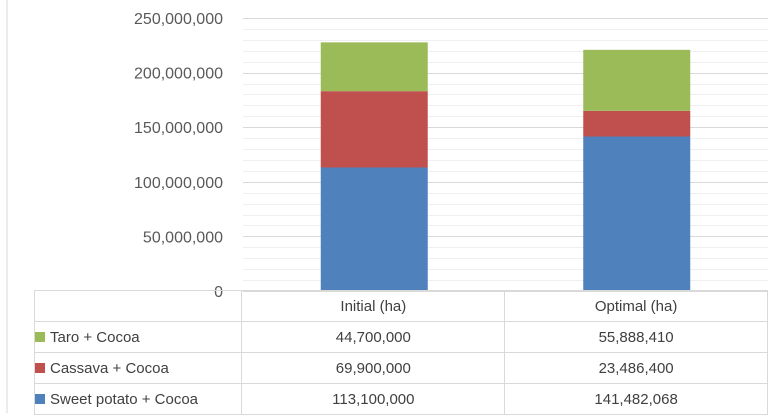  What do you see at coordinates (636, 337) in the screenshot?
I see `data-label-taro-optimal: 55,888,410` at bounding box center [636, 337].